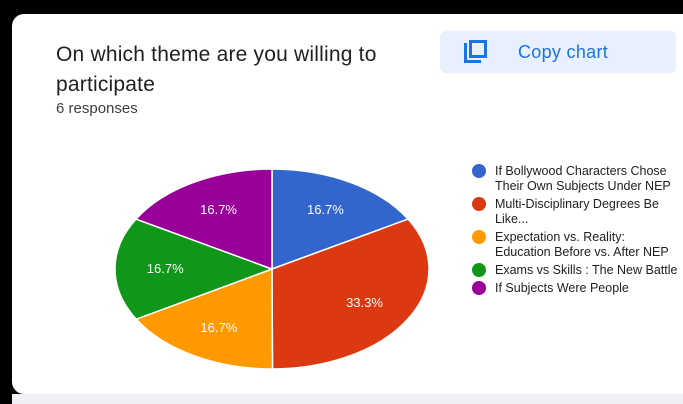 The height and width of the screenshot is (404, 683). Describe the element at coordinates (97, 108) in the screenshot. I see `response-count: 6 responses` at that location.